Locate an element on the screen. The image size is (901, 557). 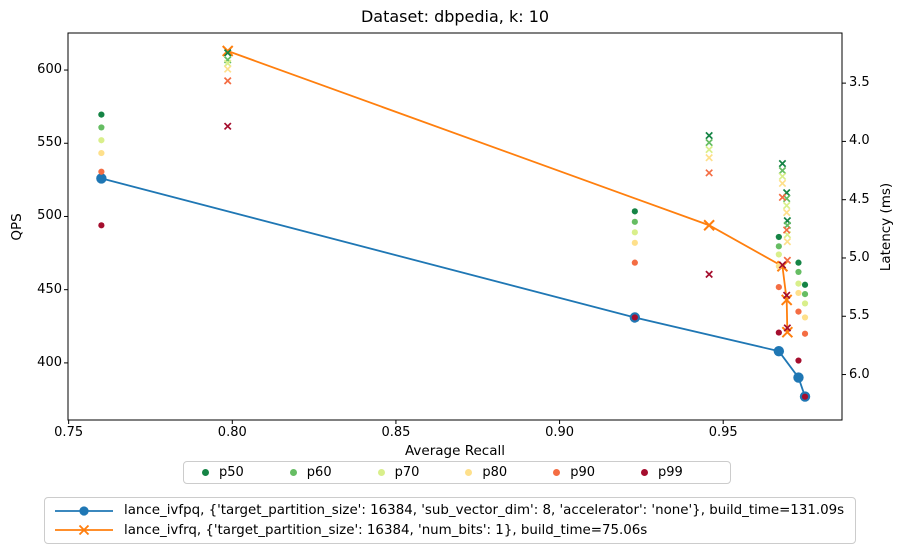
p60-legend-label: p60 is located at coordinates (319, 472).